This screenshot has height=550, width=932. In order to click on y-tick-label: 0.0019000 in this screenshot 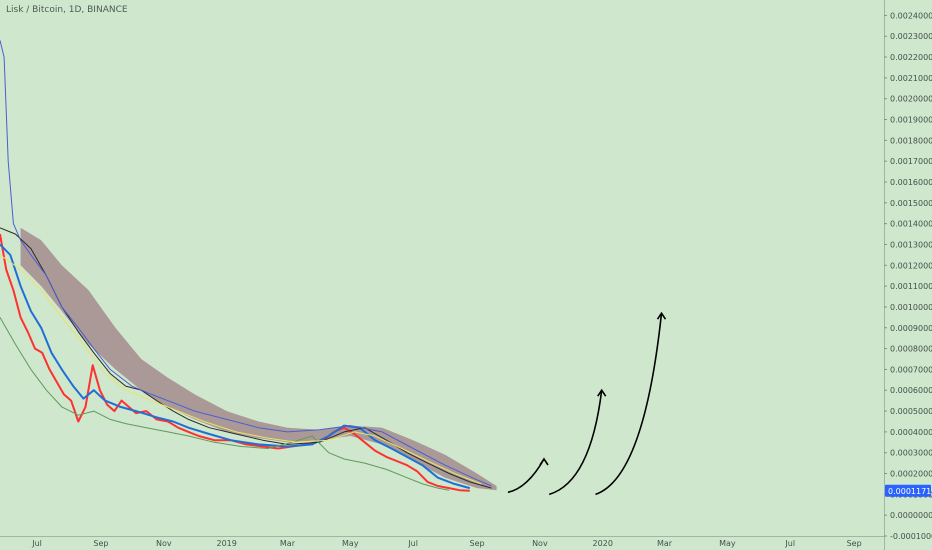, I will do `click(911, 120)`.